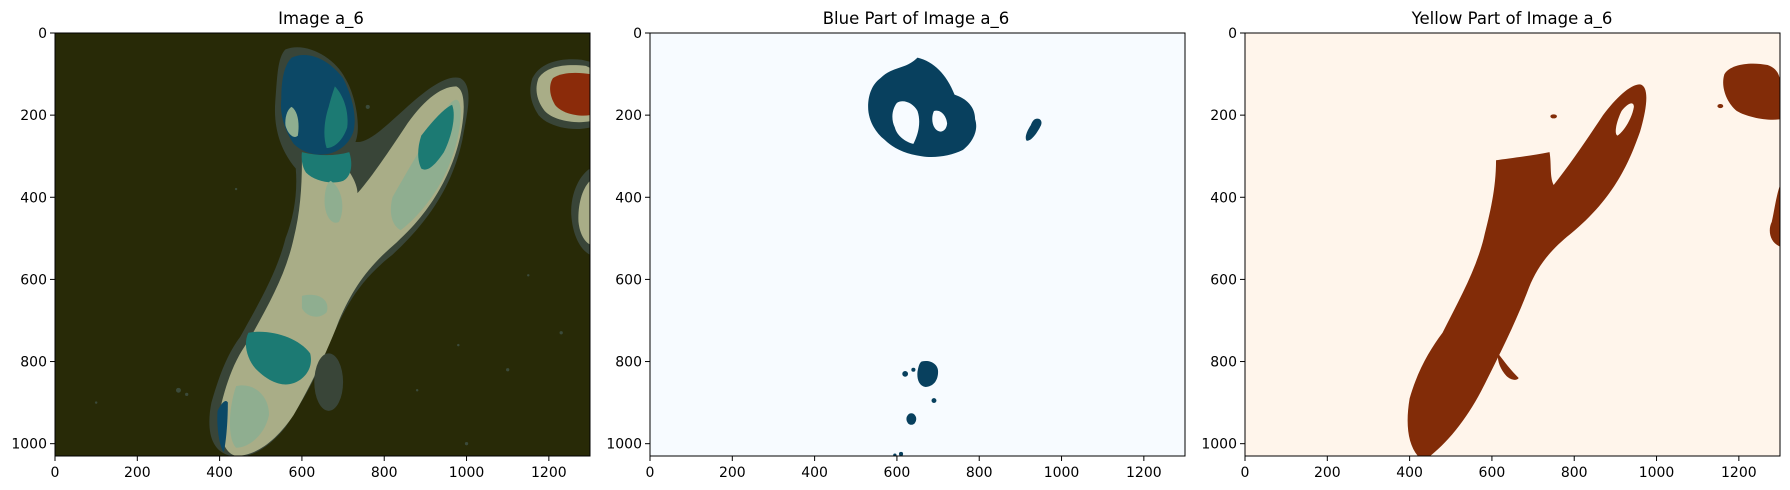 The height and width of the screenshot is (490, 1790). What do you see at coordinates (321, 19) in the screenshot?
I see `panel-title: Image a_6` at bounding box center [321, 19].